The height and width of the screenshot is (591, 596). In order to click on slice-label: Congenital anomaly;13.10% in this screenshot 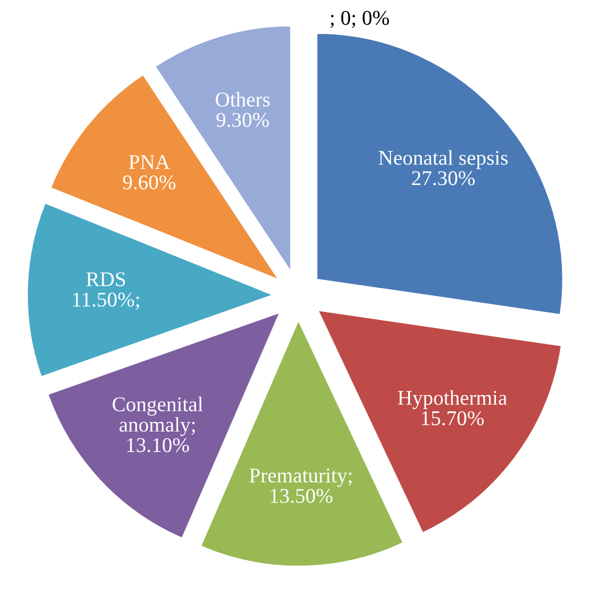, I will do `click(157, 424)`.